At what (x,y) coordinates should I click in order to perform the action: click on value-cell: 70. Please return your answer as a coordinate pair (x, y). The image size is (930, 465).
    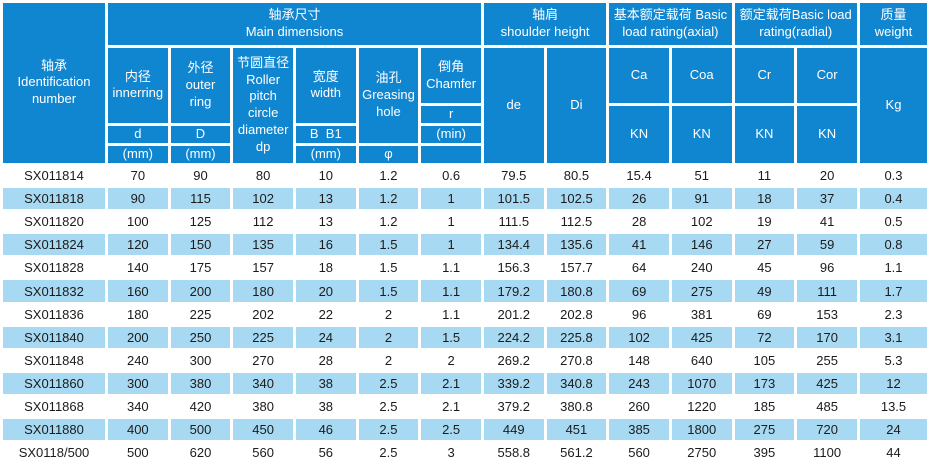
    Looking at the image, I should click on (138, 176).